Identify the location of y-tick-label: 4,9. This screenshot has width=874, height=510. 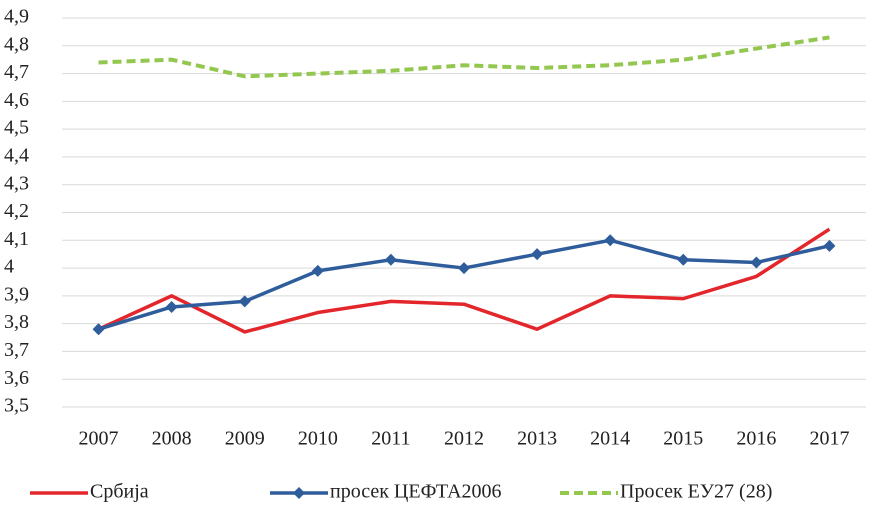
(16, 17).